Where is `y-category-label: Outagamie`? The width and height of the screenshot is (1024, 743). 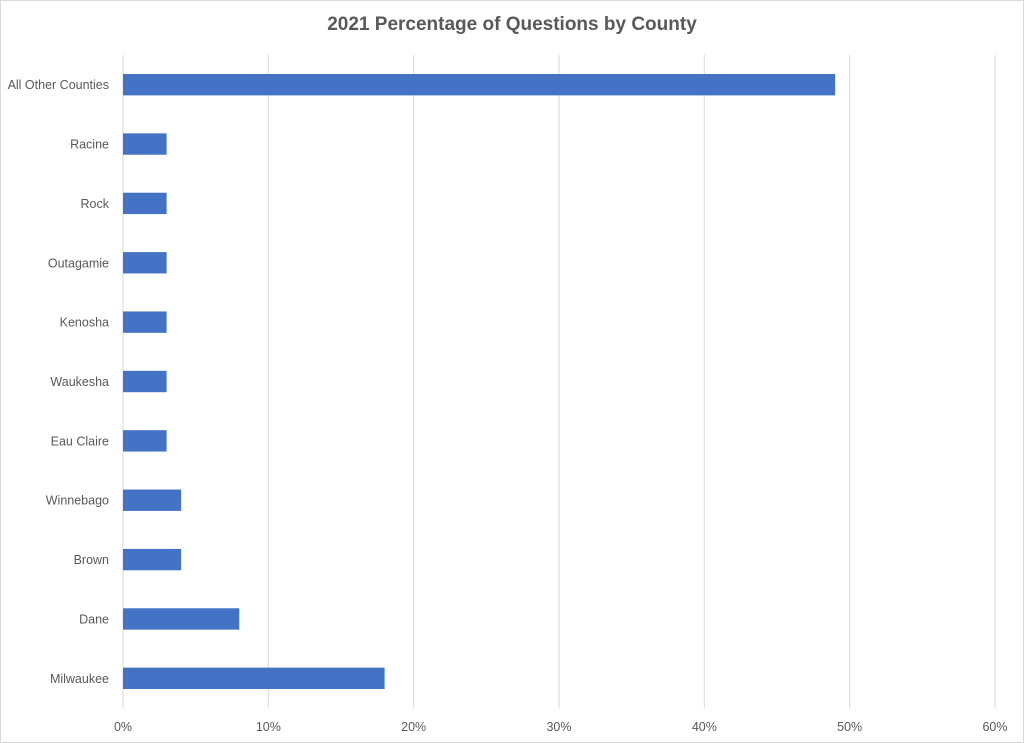
y-category-label: Outagamie is located at coordinates (78, 263).